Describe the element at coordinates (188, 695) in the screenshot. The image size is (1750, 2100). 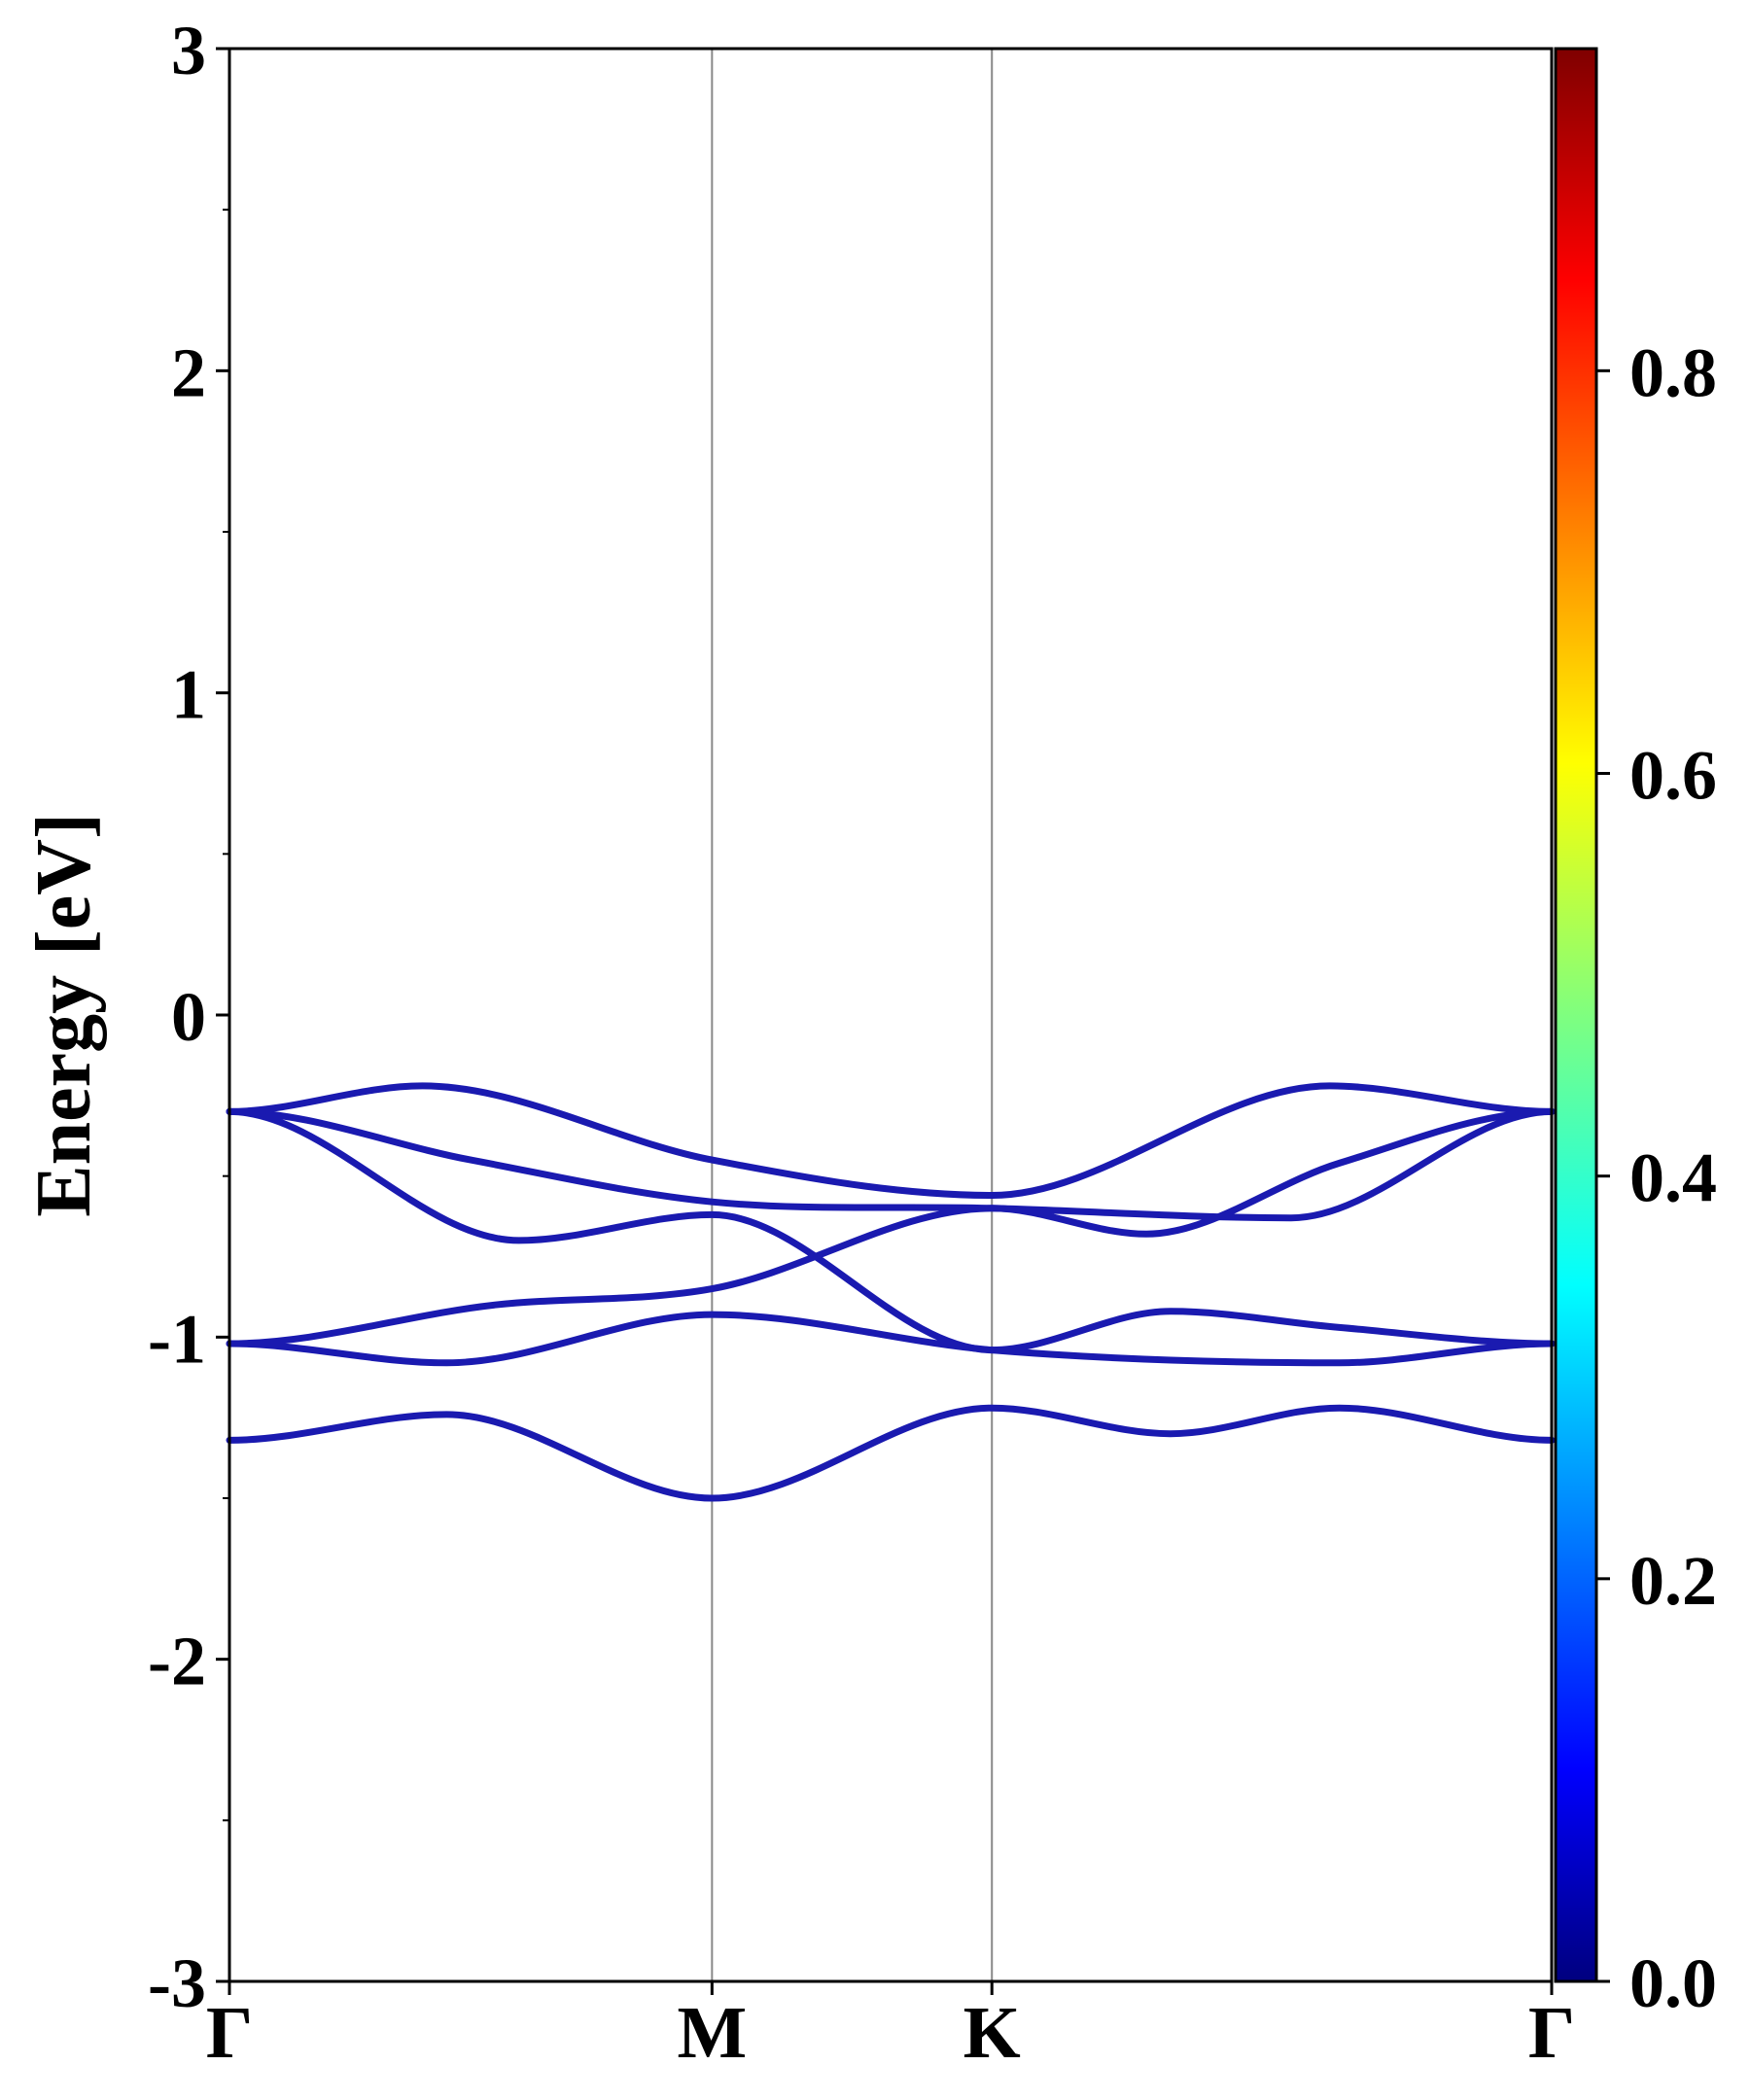
I see `y-tick-label: 1` at that location.